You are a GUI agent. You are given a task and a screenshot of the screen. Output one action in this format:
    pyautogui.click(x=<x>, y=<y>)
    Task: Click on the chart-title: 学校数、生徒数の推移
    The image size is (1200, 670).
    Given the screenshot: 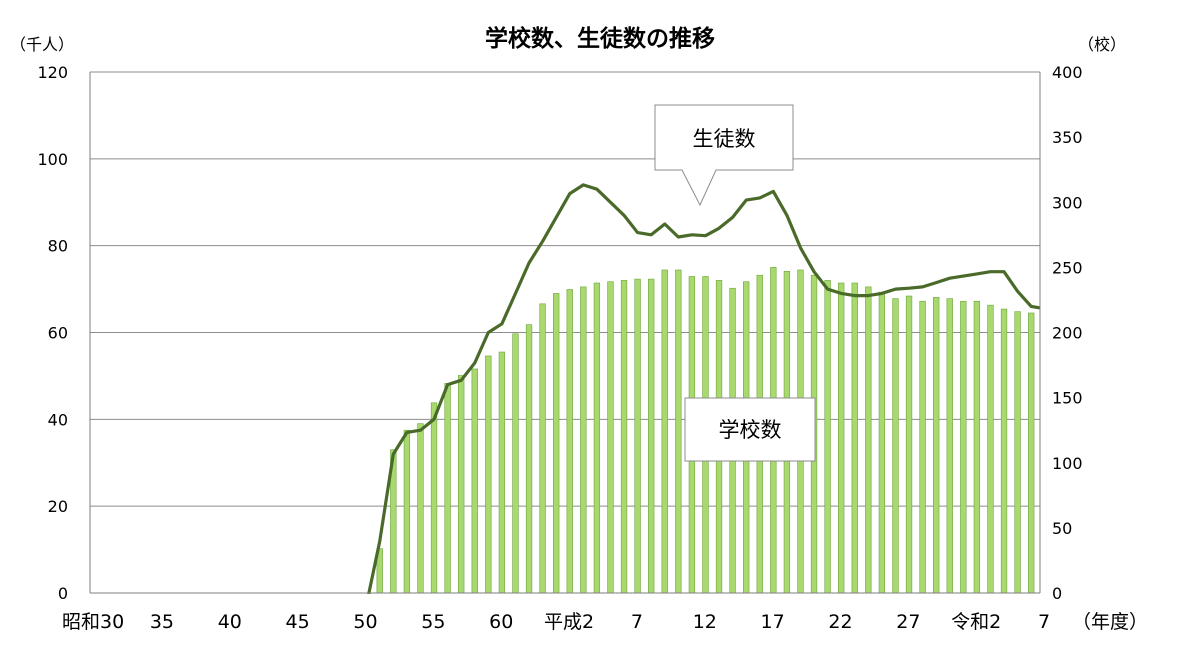 What is the action you would take?
    pyautogui.click(x=600, y=38)
    